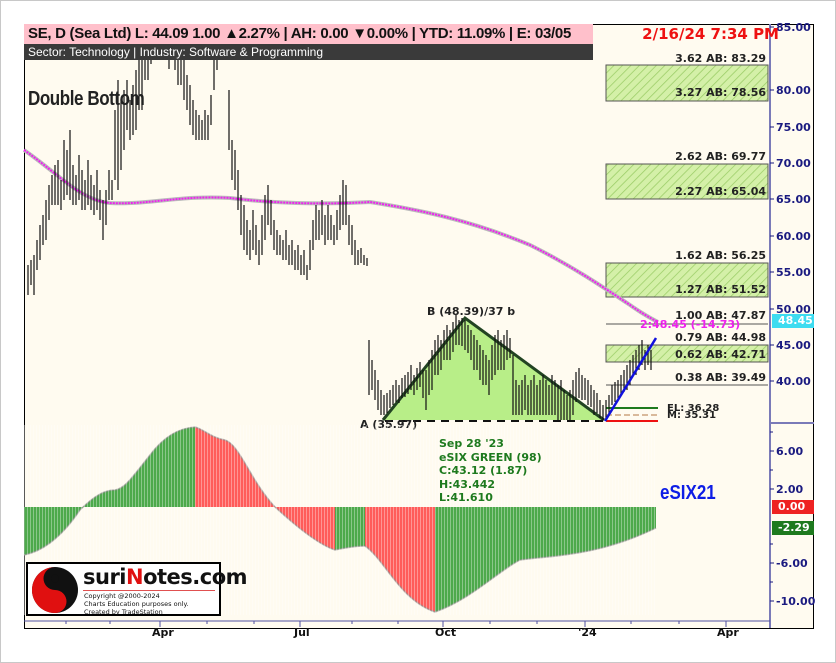 This screenshot has width=836, height=663. Describe the element at coordinates (55, 590) in the screenshot. I see `yin-yang-icon` at that location.